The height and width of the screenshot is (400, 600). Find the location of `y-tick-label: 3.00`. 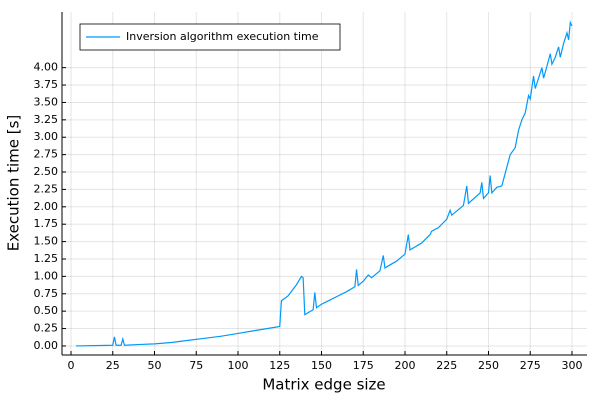

y-tick-label: 3.00 is located at coordinates (46, 136).